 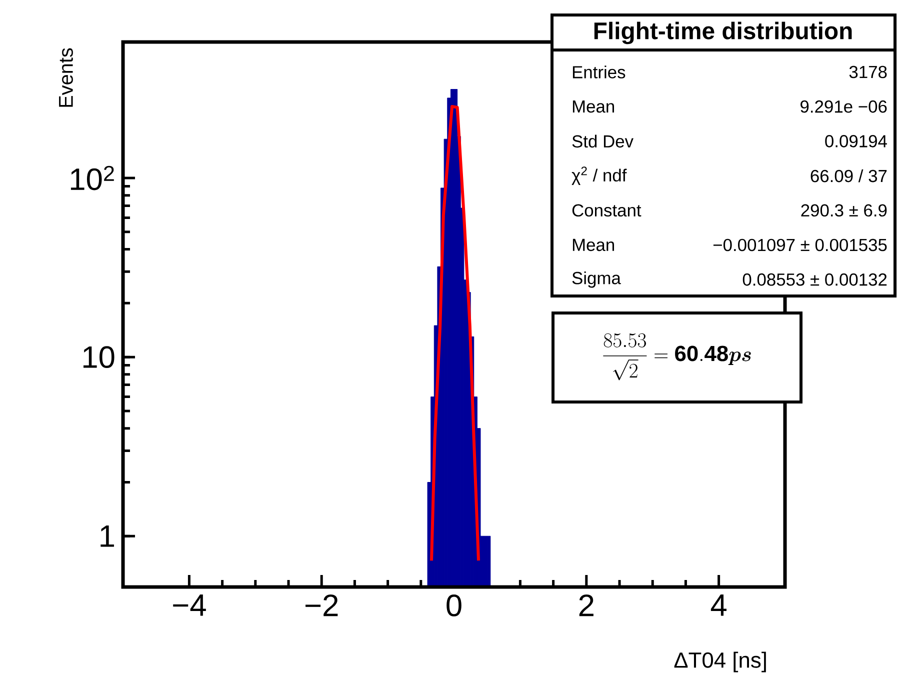 I want to click on y-axis-title: Events, so click(x=66, y=77).